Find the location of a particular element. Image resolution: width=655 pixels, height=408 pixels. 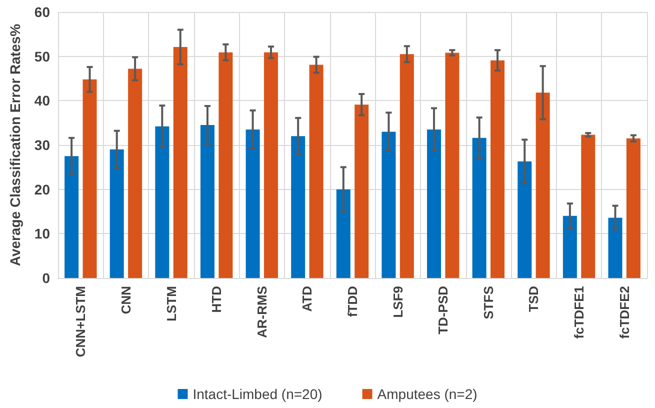

x-tick-label: fTDD is located at coordinates (352, 302).